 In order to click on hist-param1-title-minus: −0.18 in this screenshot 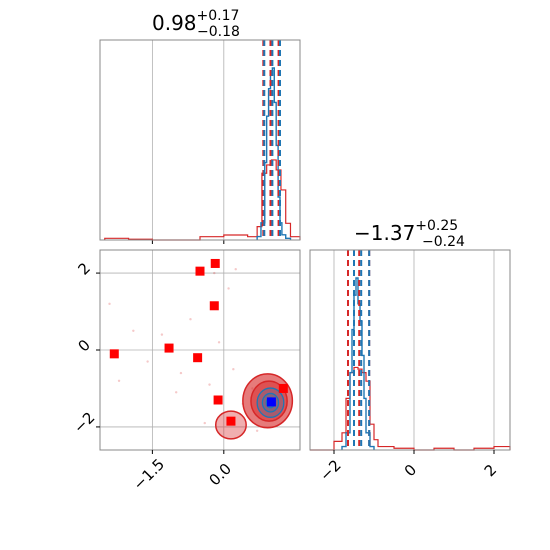, I will do `click(218, 32)`.